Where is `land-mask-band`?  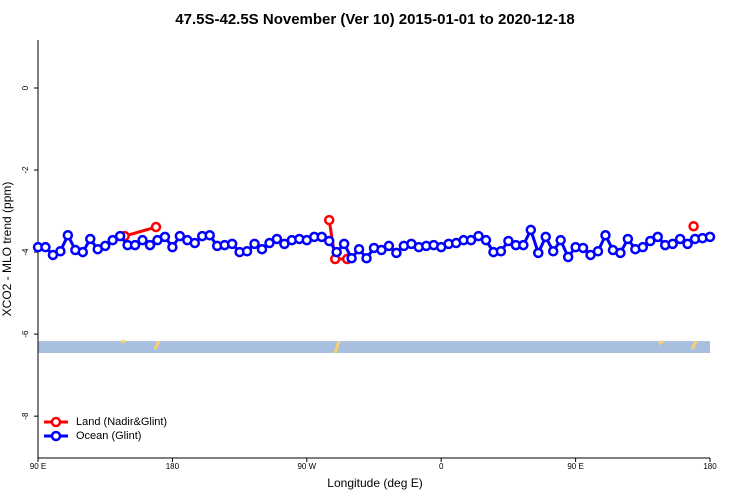
land-mask-band is located at coordinates (374, 347).